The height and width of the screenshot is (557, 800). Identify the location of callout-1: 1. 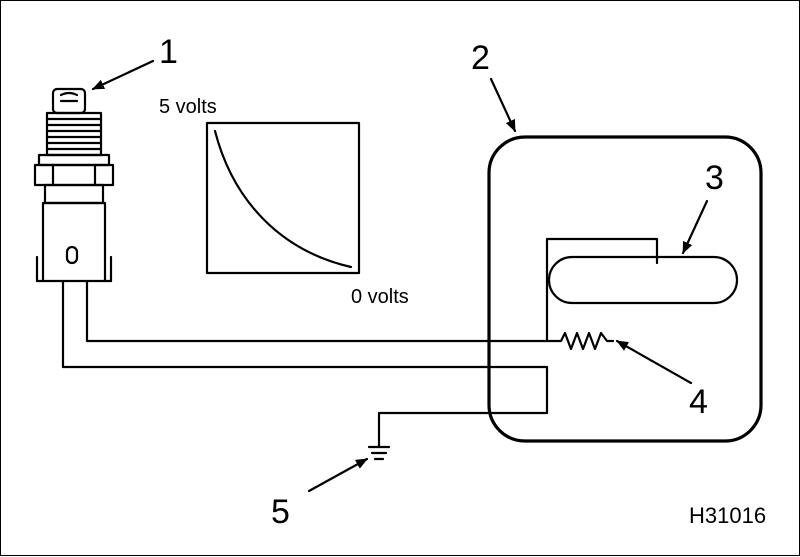
(168, 52).